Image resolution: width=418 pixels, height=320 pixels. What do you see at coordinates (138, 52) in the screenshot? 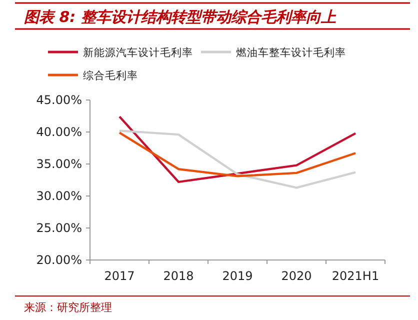
I see `legend-label: 新能源汽车设计毛利率` at bounding box center [138, 52].